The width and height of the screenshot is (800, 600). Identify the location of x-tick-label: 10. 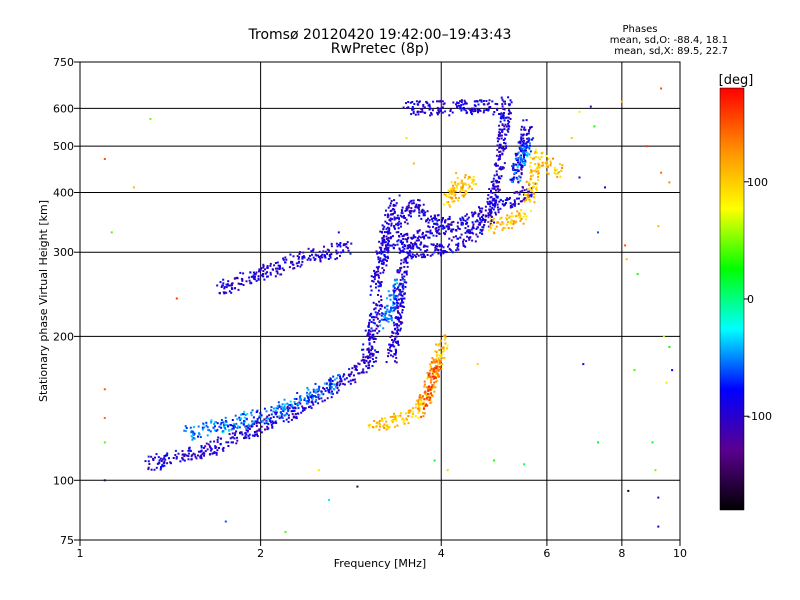
(680, 553).